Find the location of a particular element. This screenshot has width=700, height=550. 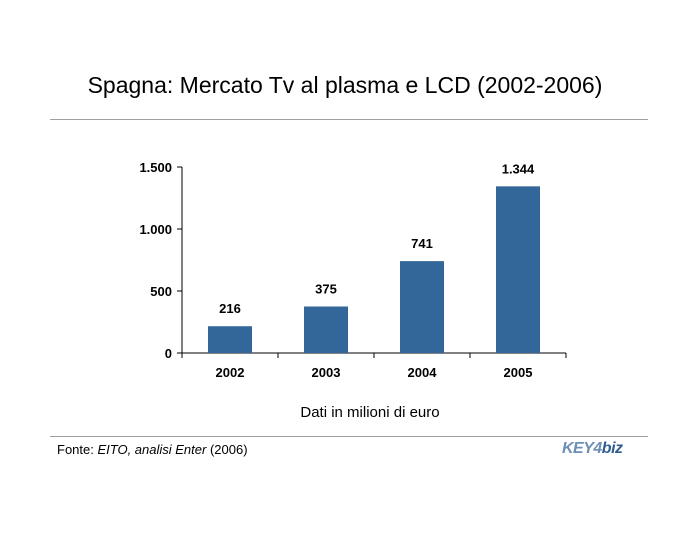

source-suffix: (2006) is located at coordinates (227, 449).